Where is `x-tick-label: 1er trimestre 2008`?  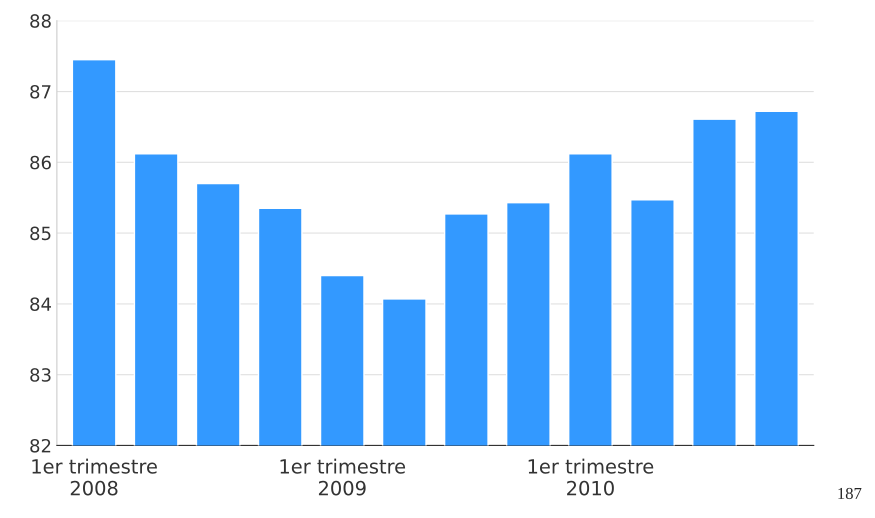
x-tick-label: 1er trimestre 2008 is located at coordinates (94, 477).